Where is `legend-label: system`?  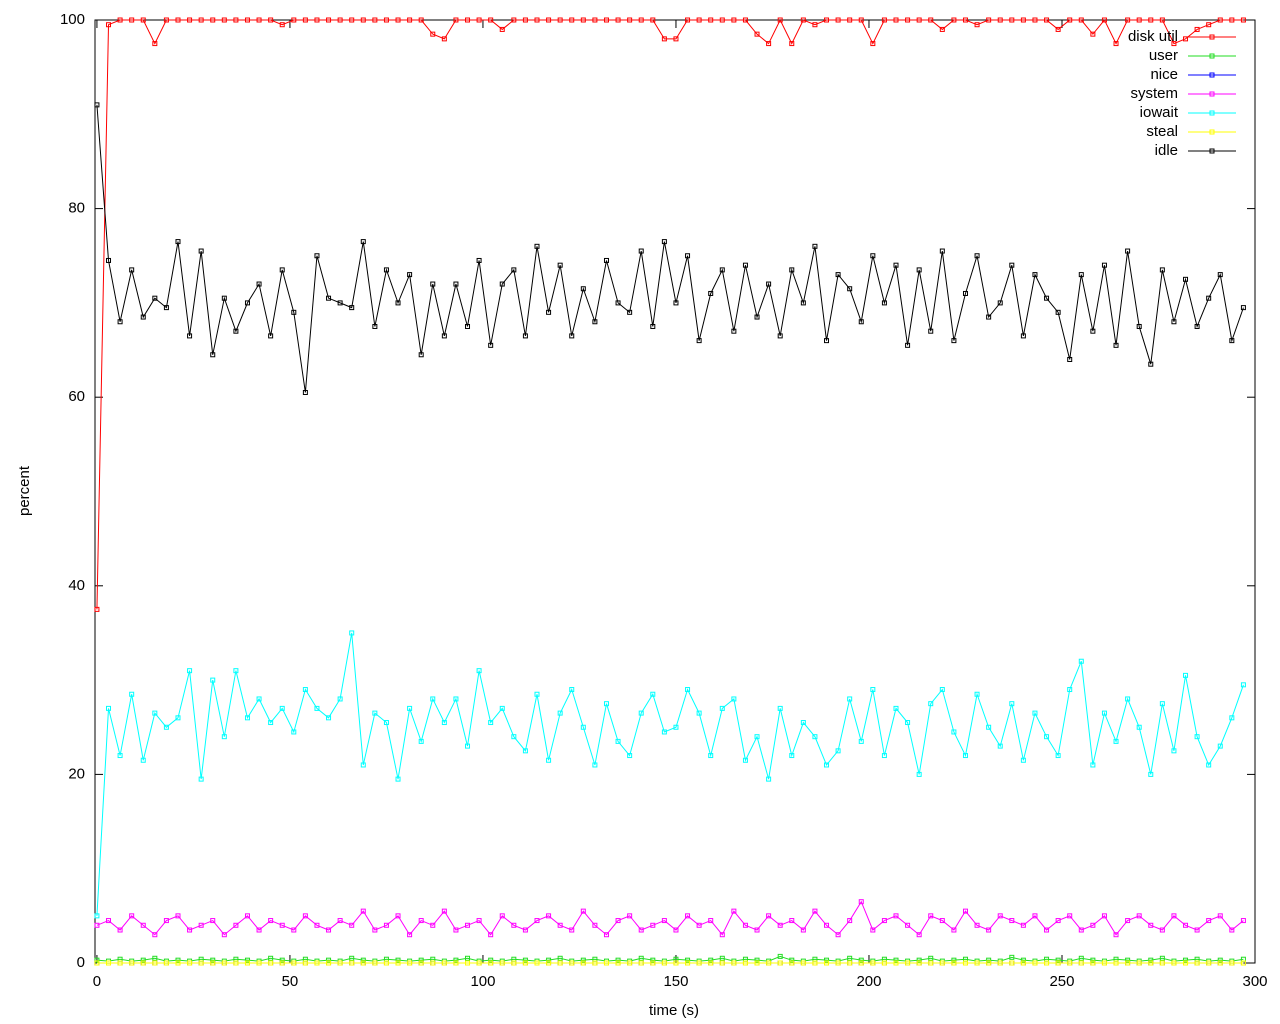
legend-label: system is located at coordinates (1154, 93).